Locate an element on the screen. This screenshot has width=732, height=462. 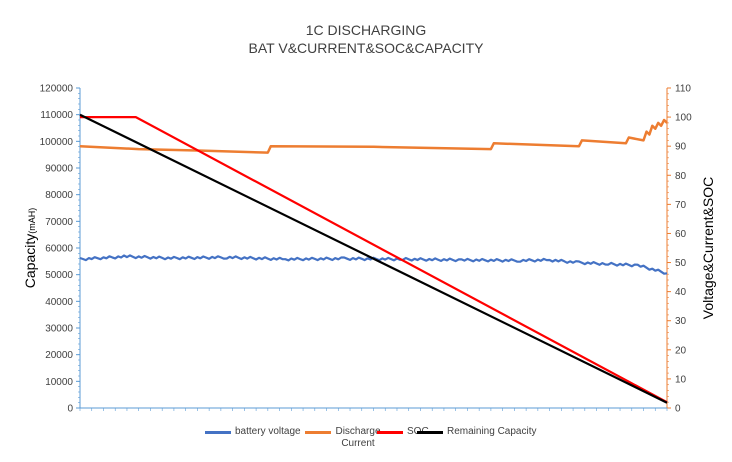
right-tick-label: 60 is located at coordinates (681, 234).